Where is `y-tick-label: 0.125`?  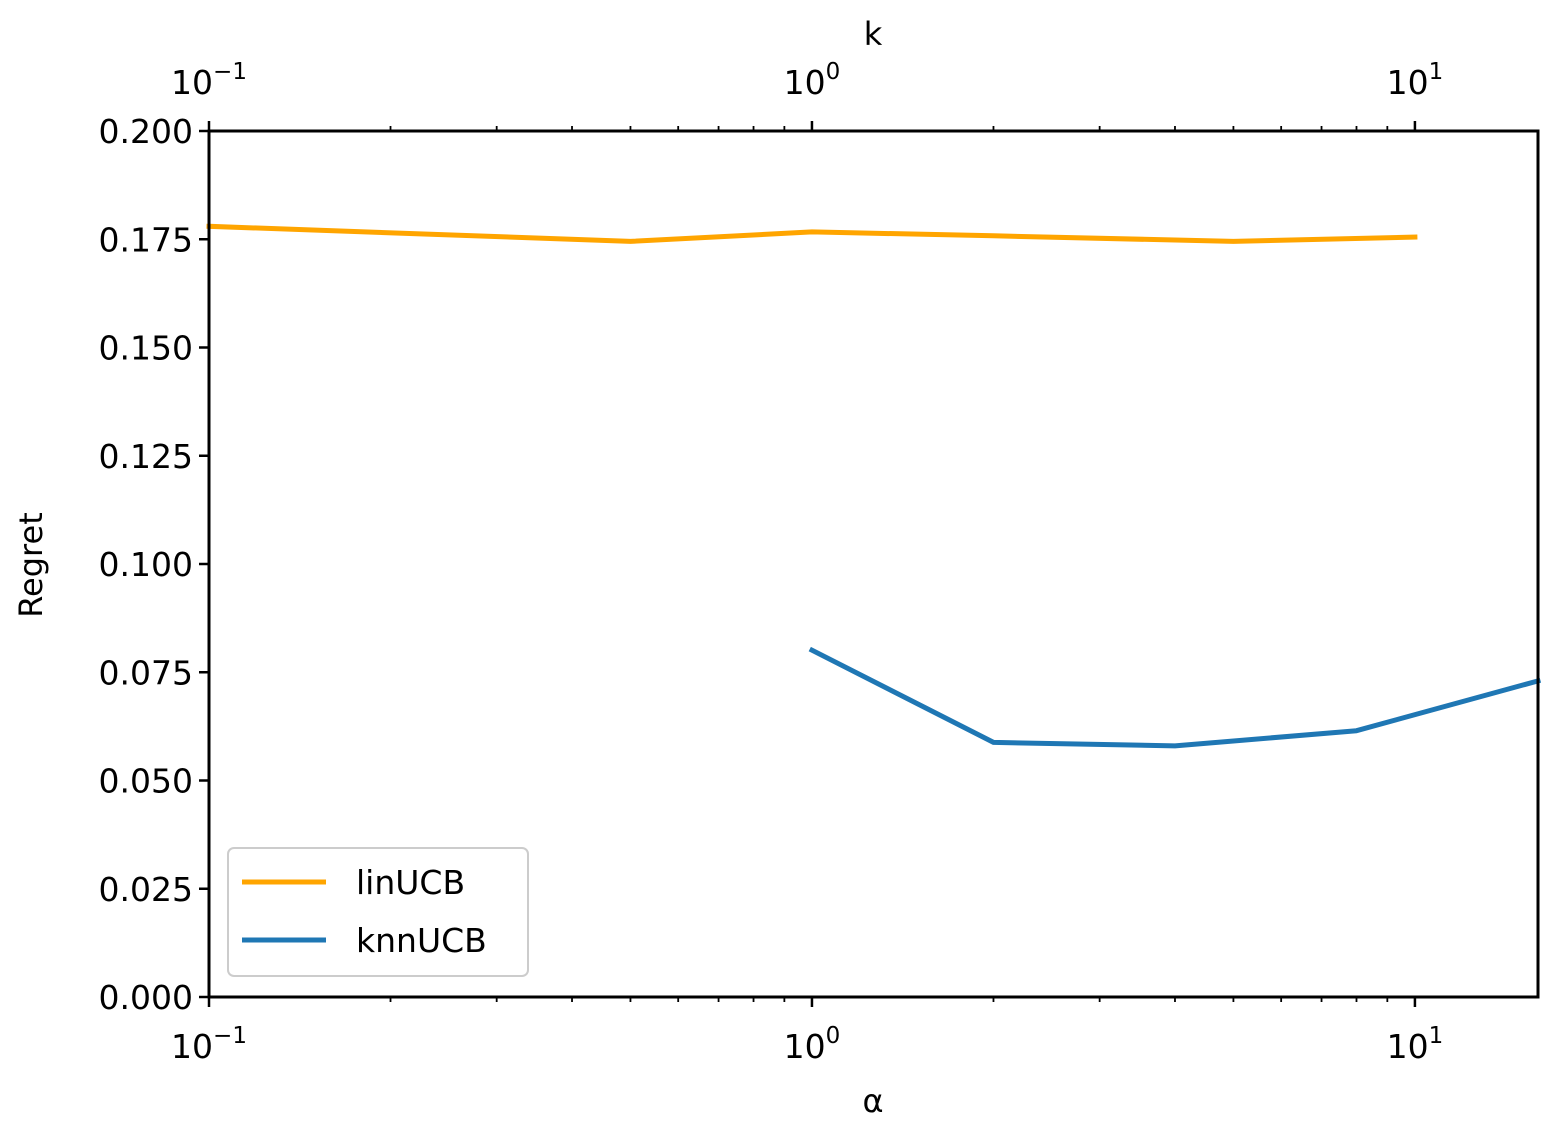 y-tick-label: 0.125 is located at coordinates (146, 456).